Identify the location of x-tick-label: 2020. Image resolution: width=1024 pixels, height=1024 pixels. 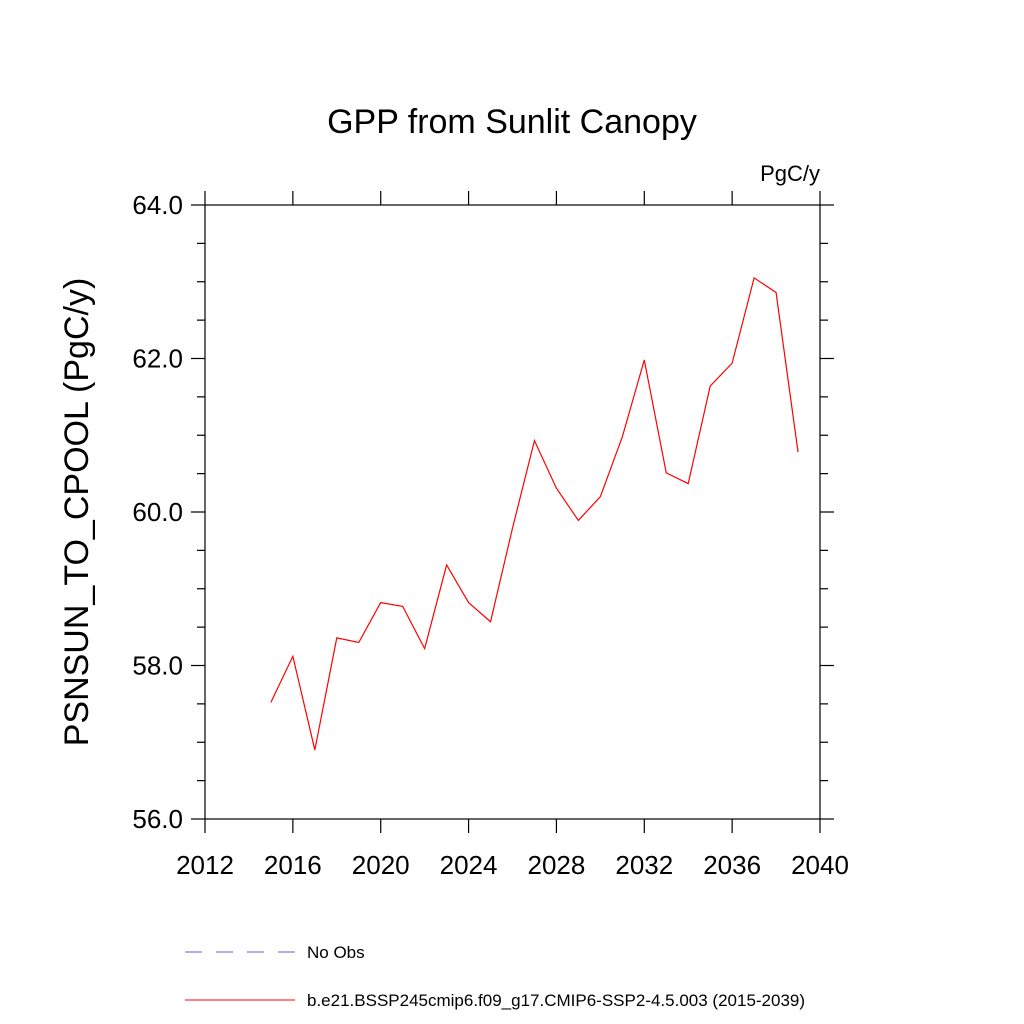
(381, 865).